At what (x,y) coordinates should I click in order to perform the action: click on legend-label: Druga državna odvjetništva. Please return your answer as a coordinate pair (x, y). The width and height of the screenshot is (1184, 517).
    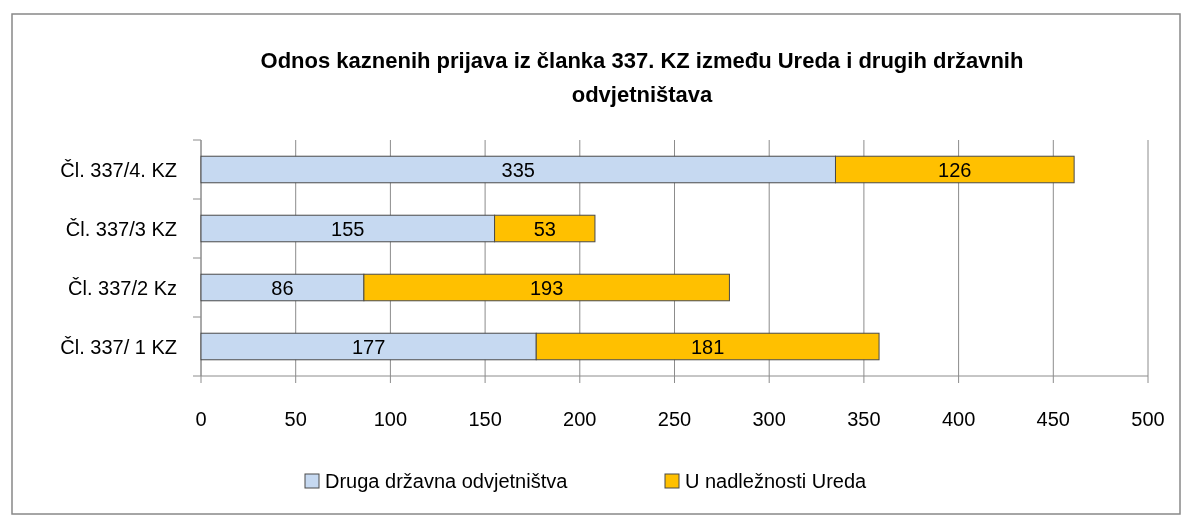
    Looking at the image, I should click on (447, 481).